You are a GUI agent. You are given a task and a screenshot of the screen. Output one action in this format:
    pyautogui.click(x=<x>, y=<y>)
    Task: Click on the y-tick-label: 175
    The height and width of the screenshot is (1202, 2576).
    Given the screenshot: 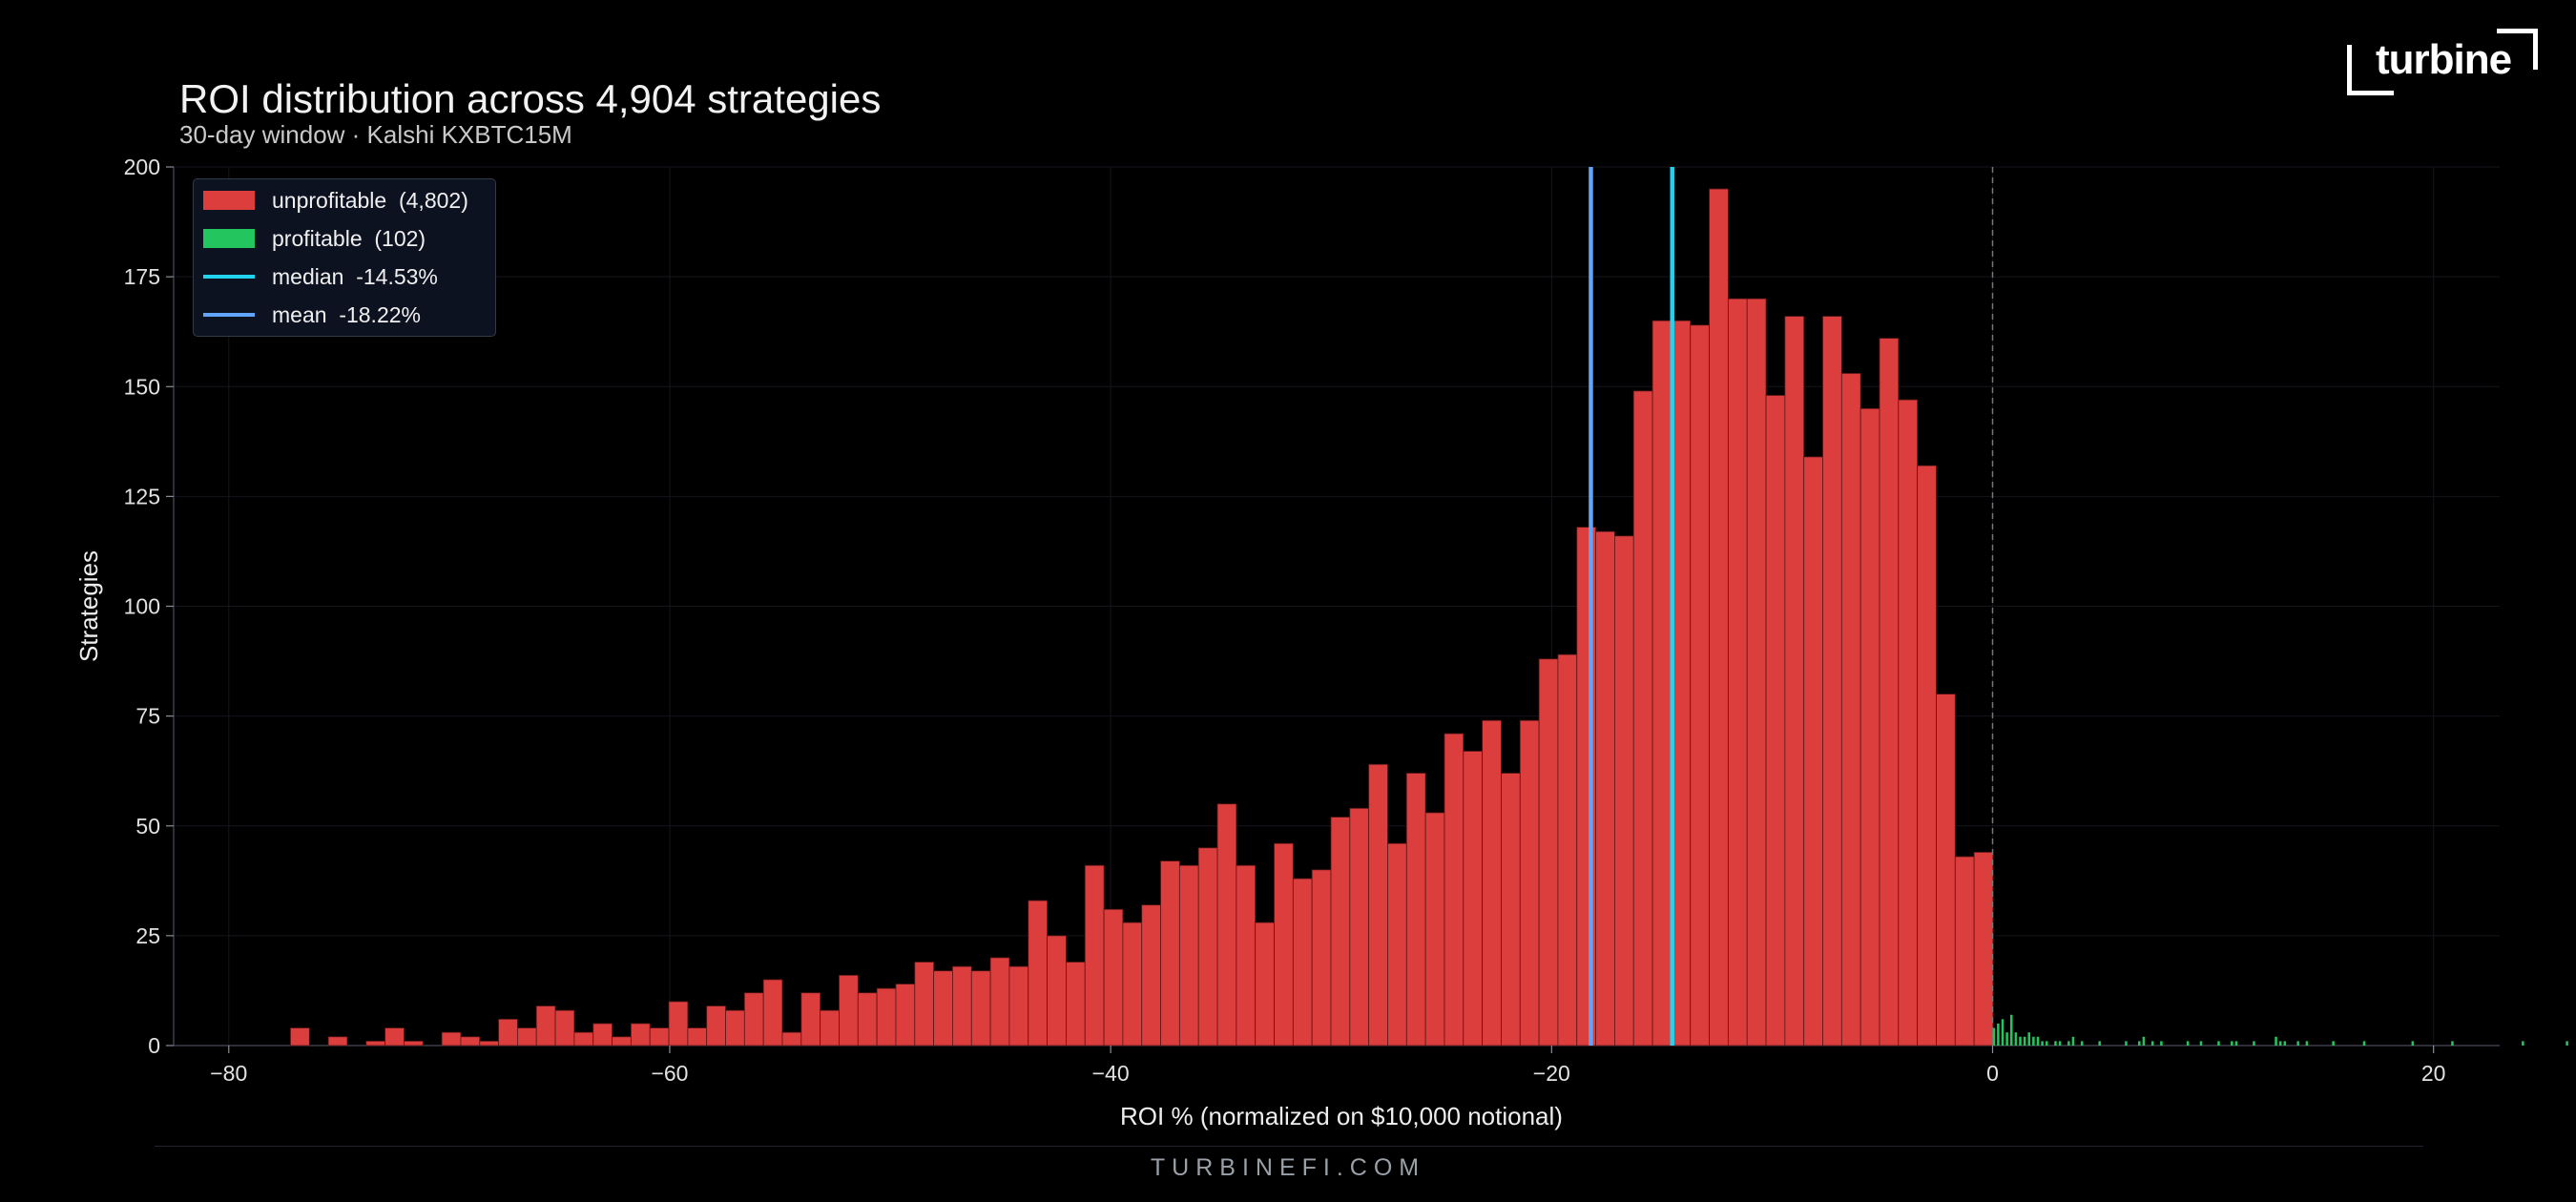 What is the action you would take?
    pyautogui.click(x=142, y=276)
    